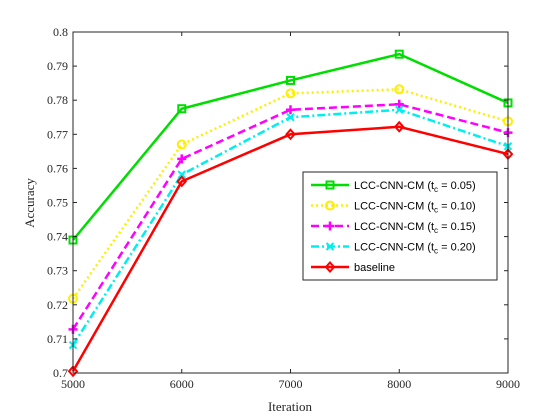  What do you see at coordinates (57, 305) in the screenshot?
I see `y-tick-label: 0.72` at bounding box center [57, 305].